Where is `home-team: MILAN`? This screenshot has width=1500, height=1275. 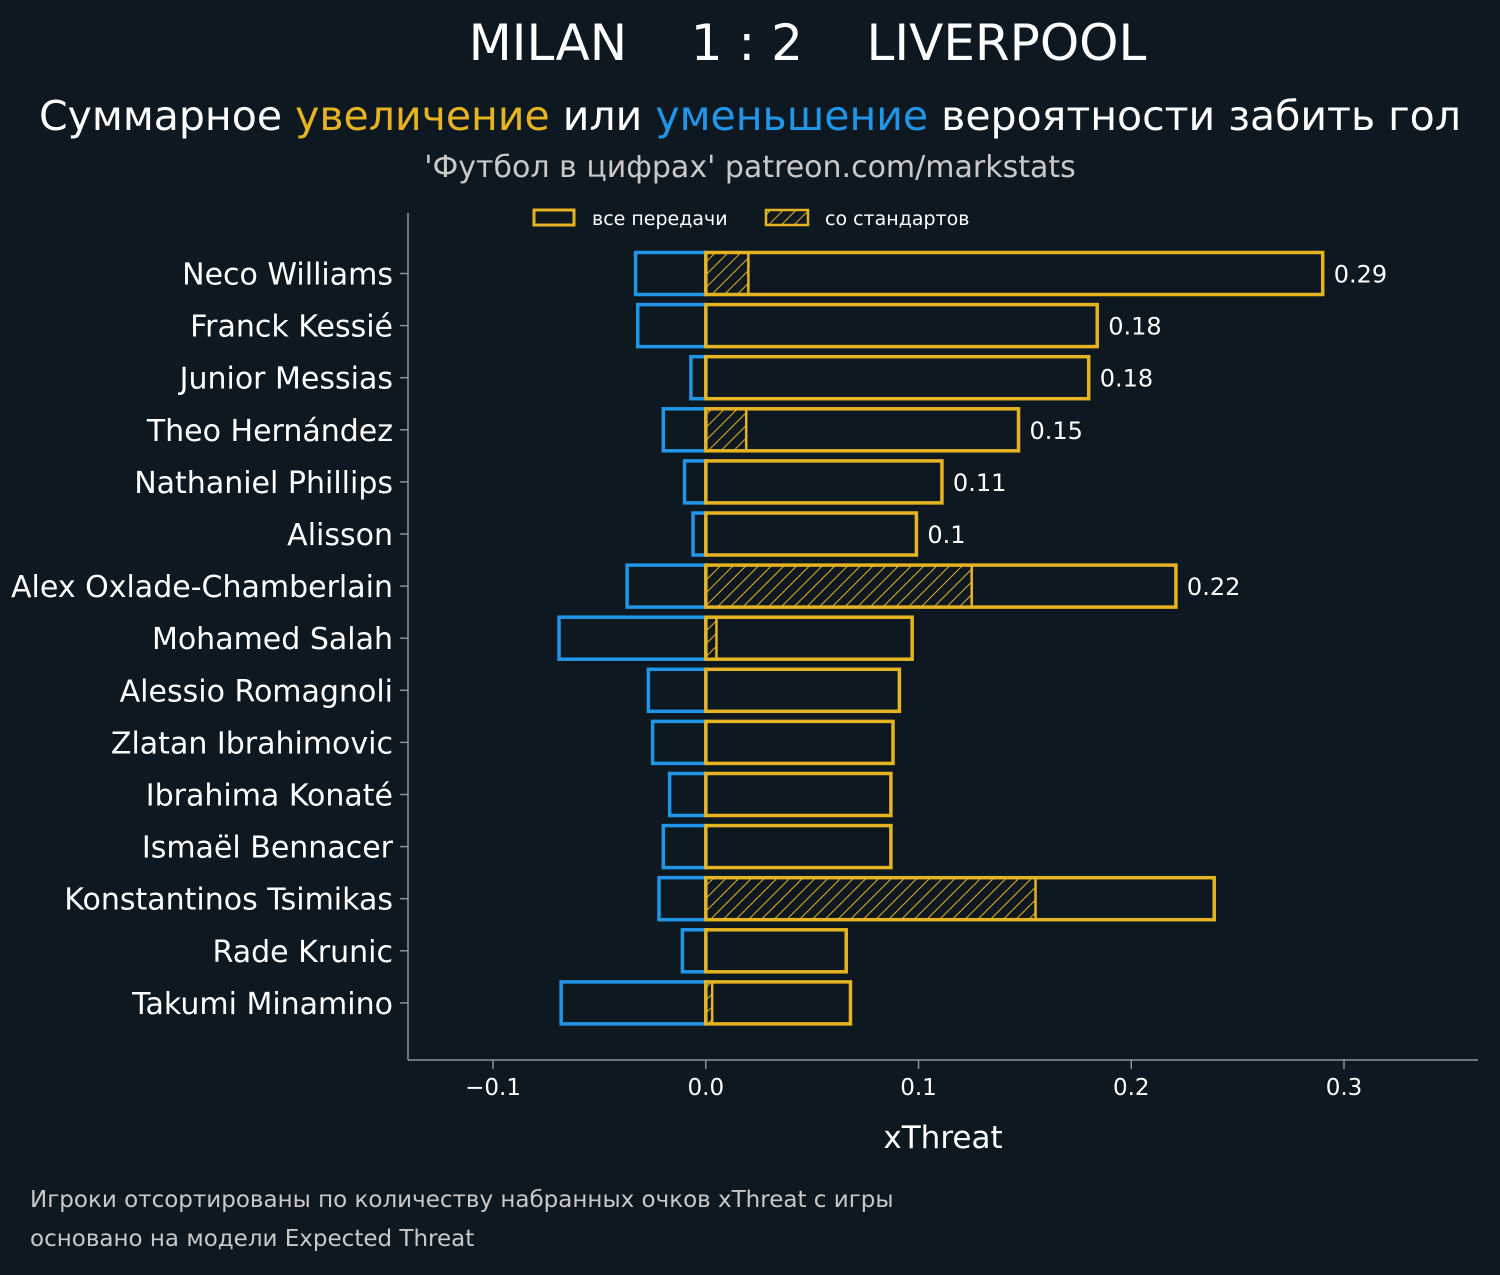 home-team: MILAN is located at coordinates (548, 43).